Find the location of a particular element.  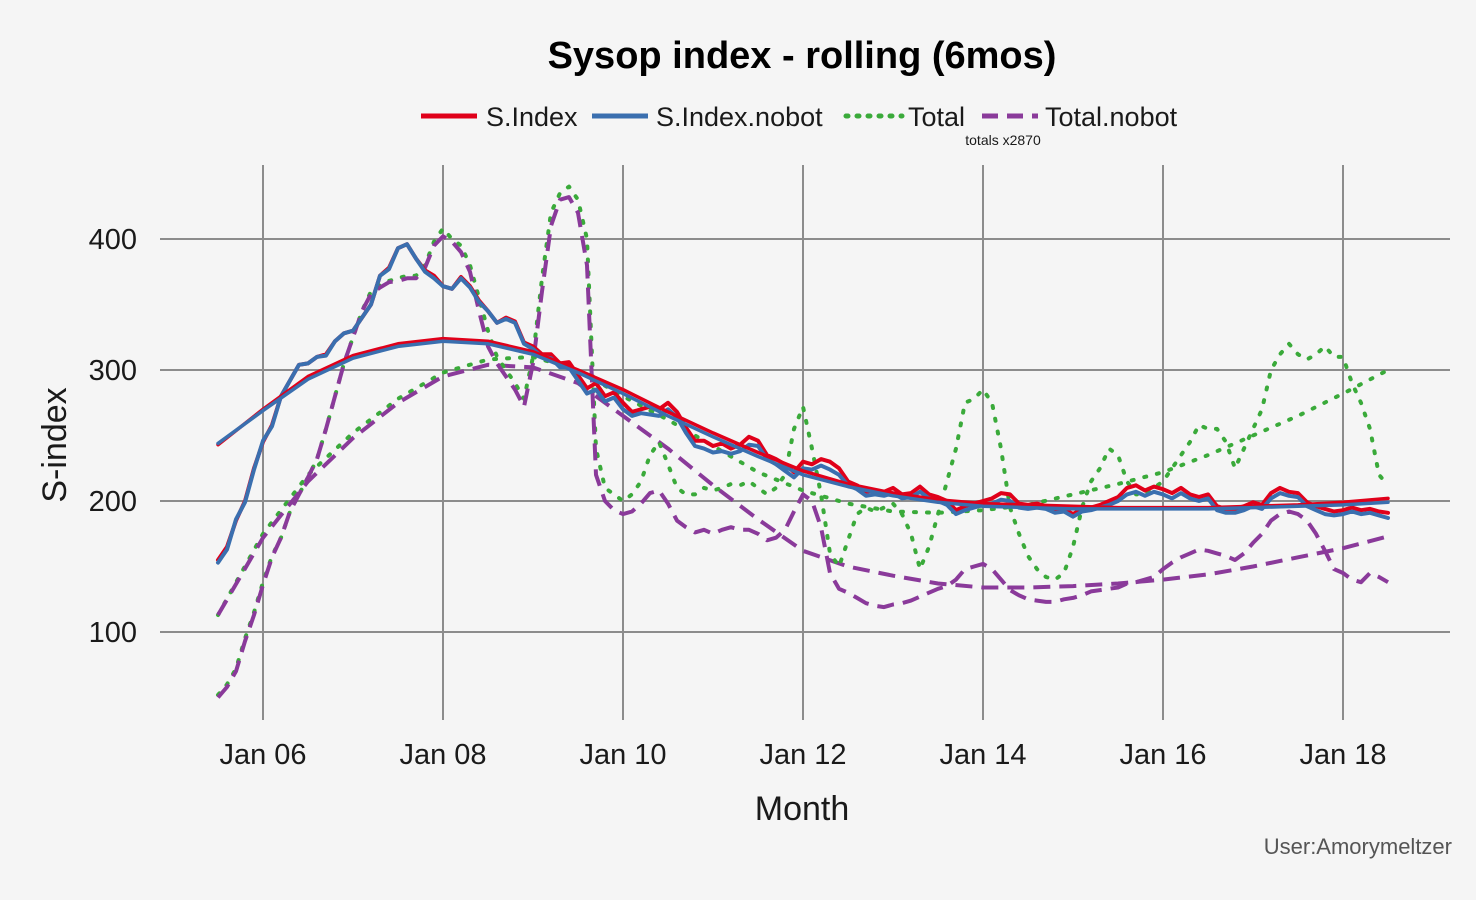

legend-item-s-index: S.Index is located at coordinates (499, 117).